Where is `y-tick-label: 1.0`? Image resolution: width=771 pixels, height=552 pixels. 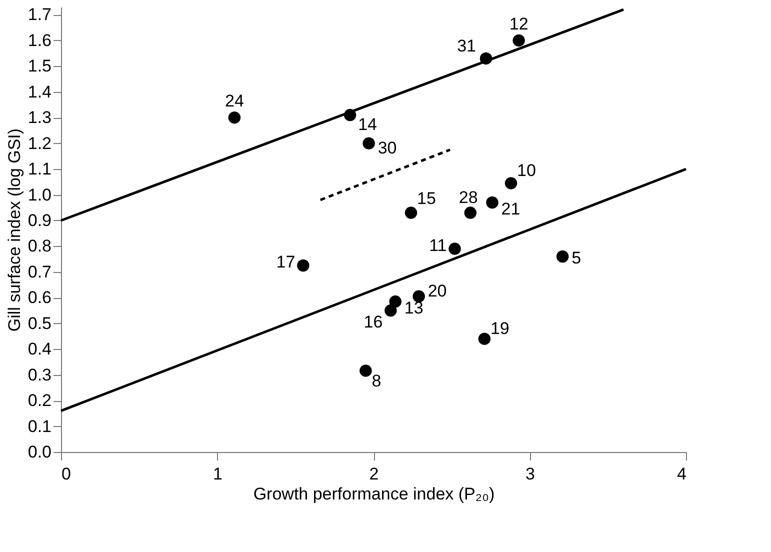 y-tick-label: 1.0 is located at coordinates (40, 194).